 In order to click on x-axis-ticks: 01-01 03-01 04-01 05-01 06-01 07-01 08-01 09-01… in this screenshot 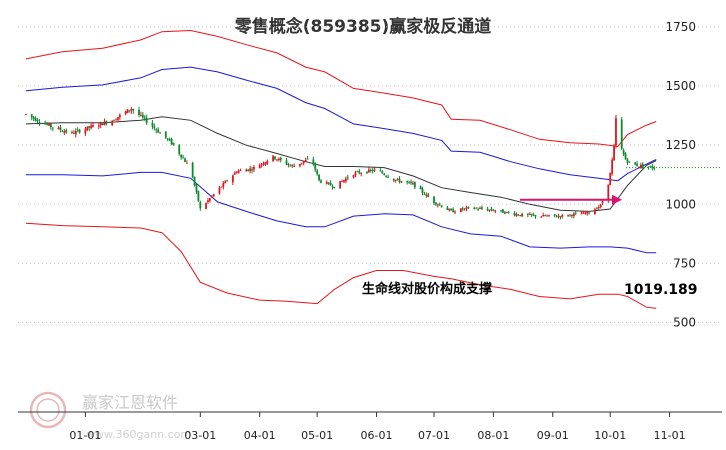, I will do `click(377, 427)`.